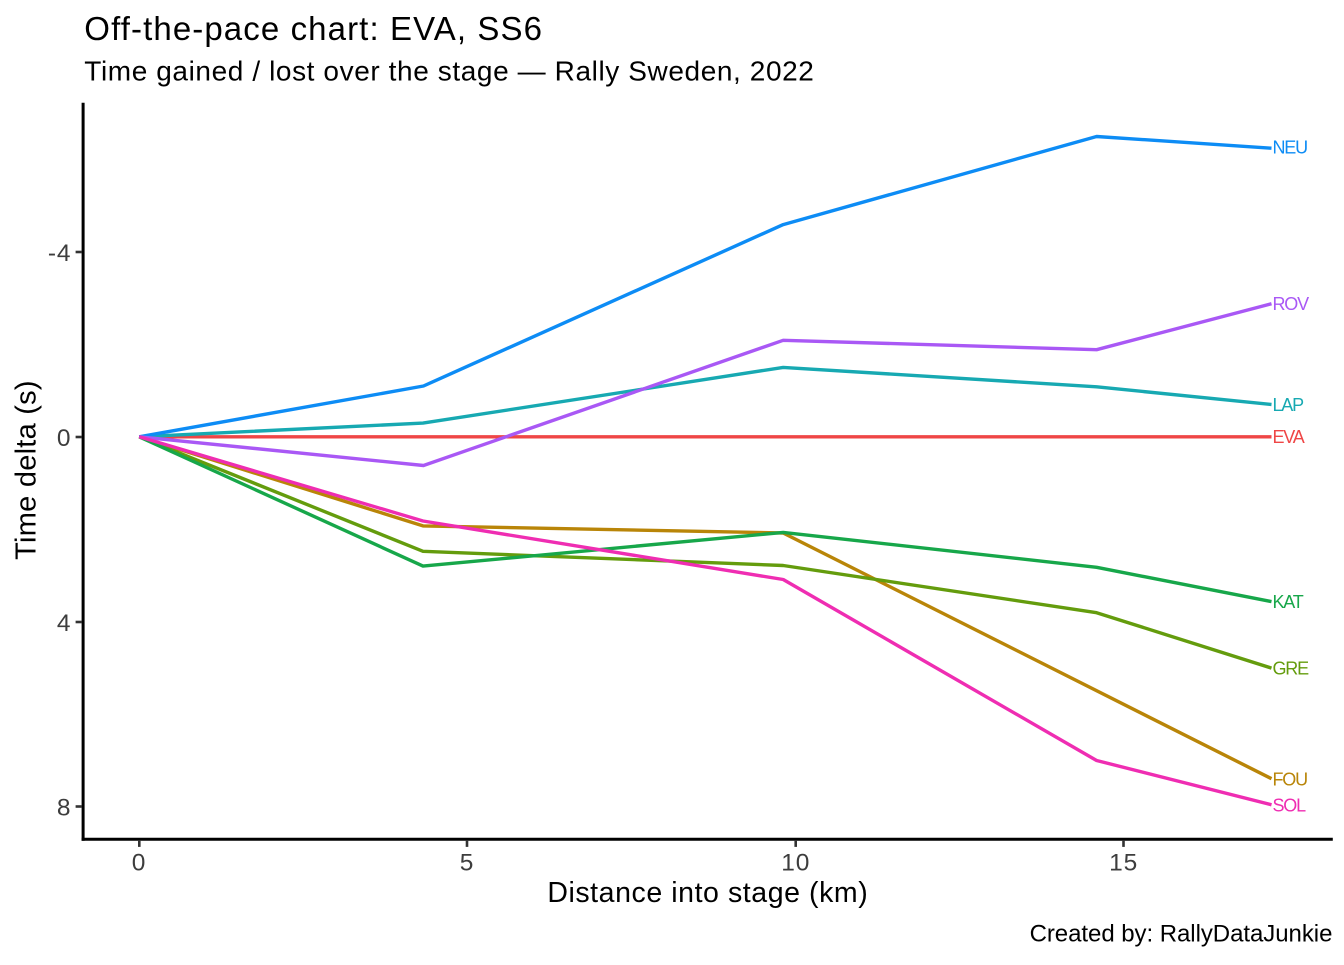 This screenshot has width=1344, height=965. Describe the element at coordinates (1123, 862) in the screenshot. I see `svg-text: 15` at that location.